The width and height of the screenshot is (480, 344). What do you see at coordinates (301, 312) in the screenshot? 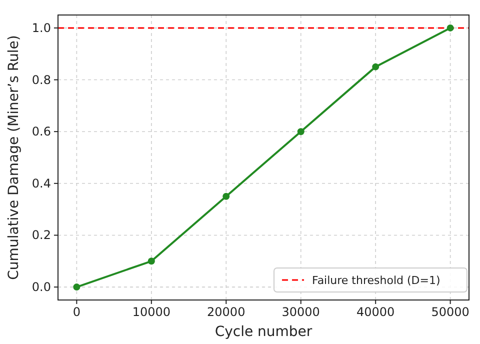
I see `x-tick-label: 30000` at bounding box center [301, 312].